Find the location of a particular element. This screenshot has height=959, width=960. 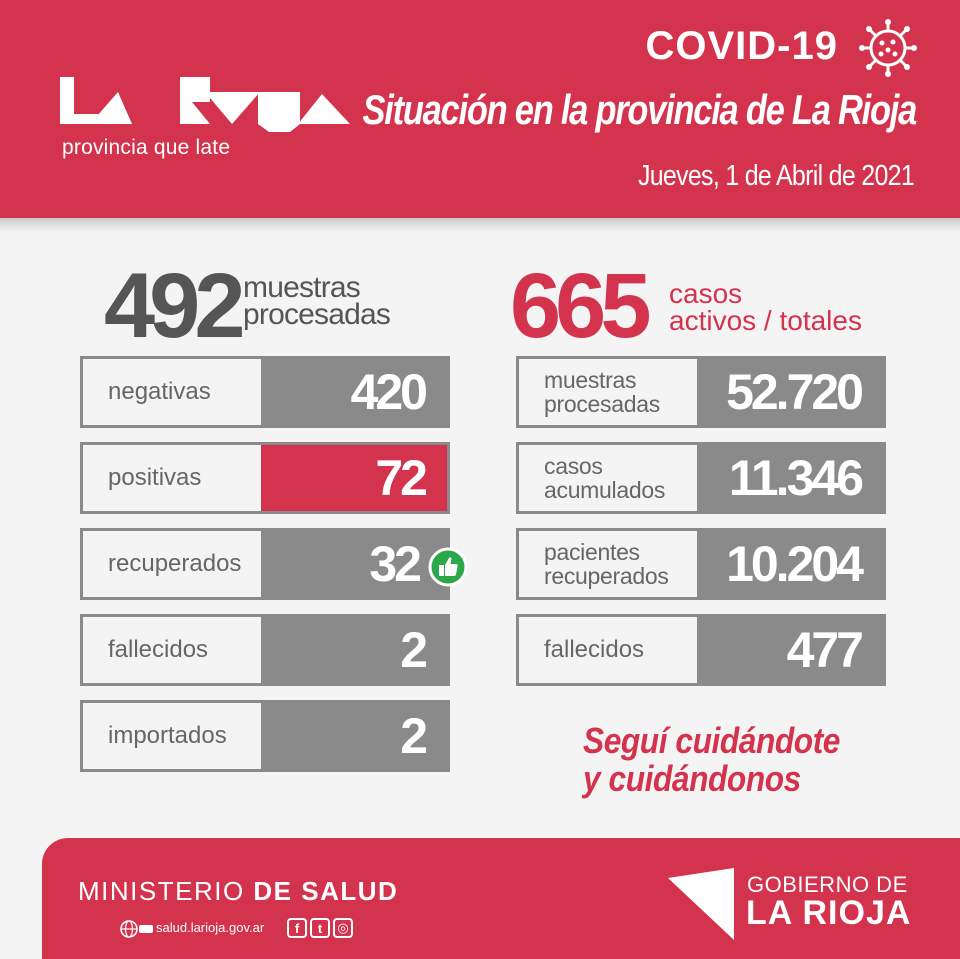

stat-row-recuperados: recuperados 32 is located at coordinates (265, 564).